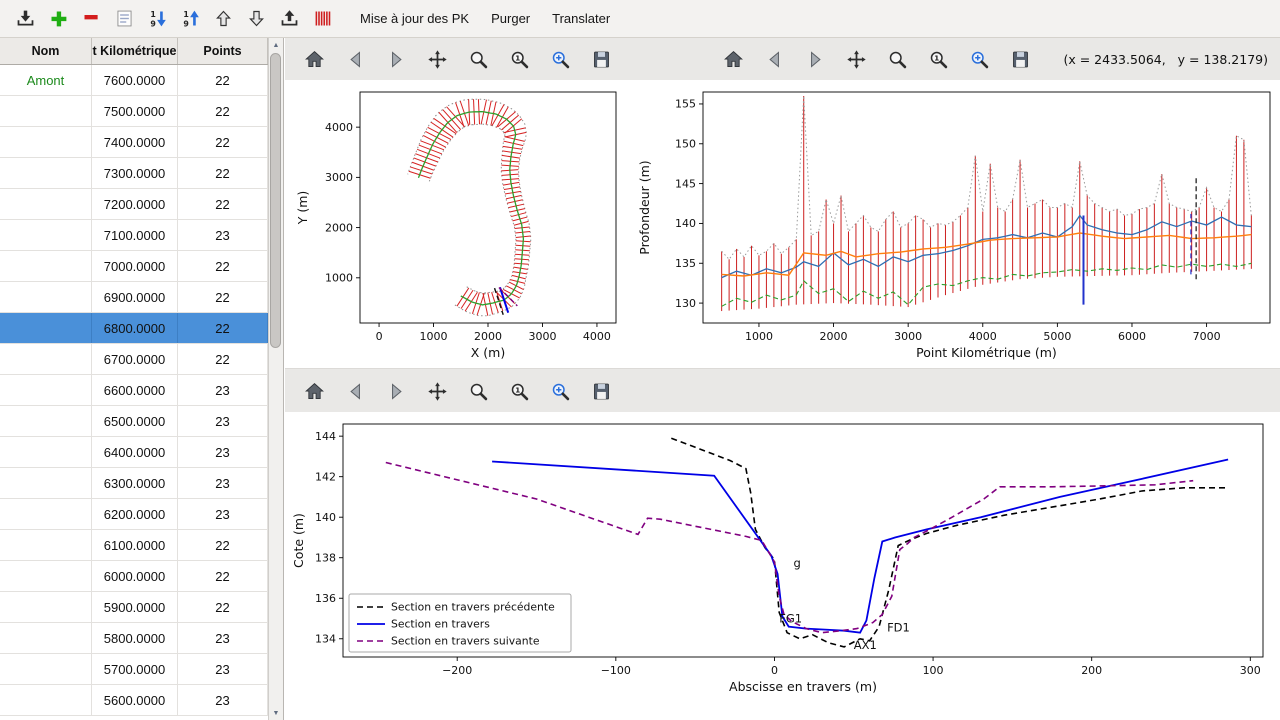 Image resolution: width=1280 pixels, height=720 pixels. Describe the element at coordinates (135, 51) in the screenshot. I see `column-header-pk: t Kilométrique` at that location.